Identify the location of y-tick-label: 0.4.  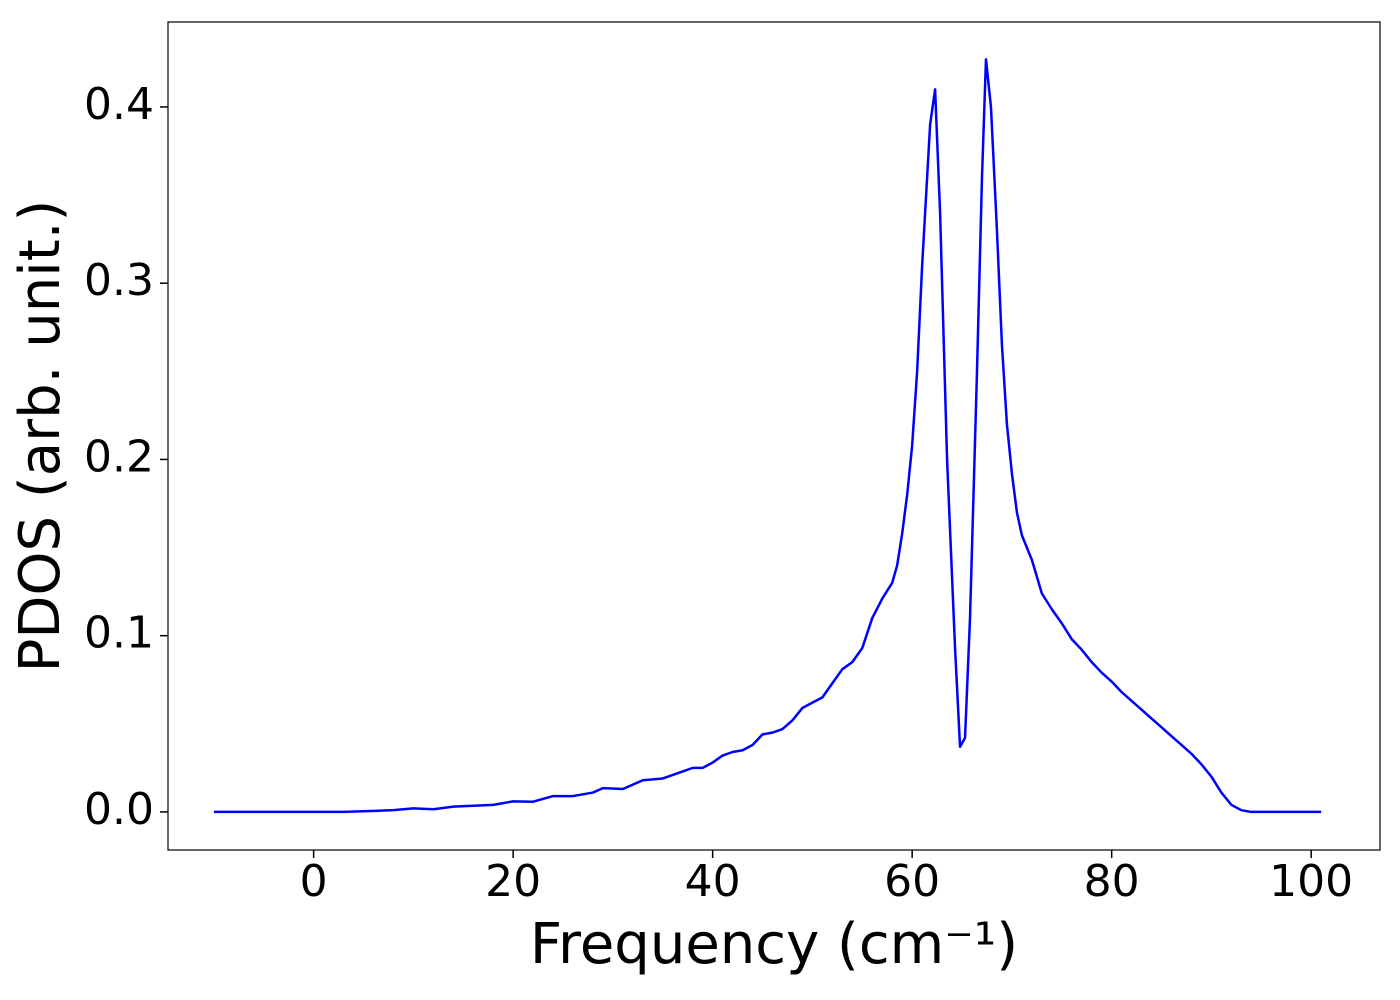
(119, 104).